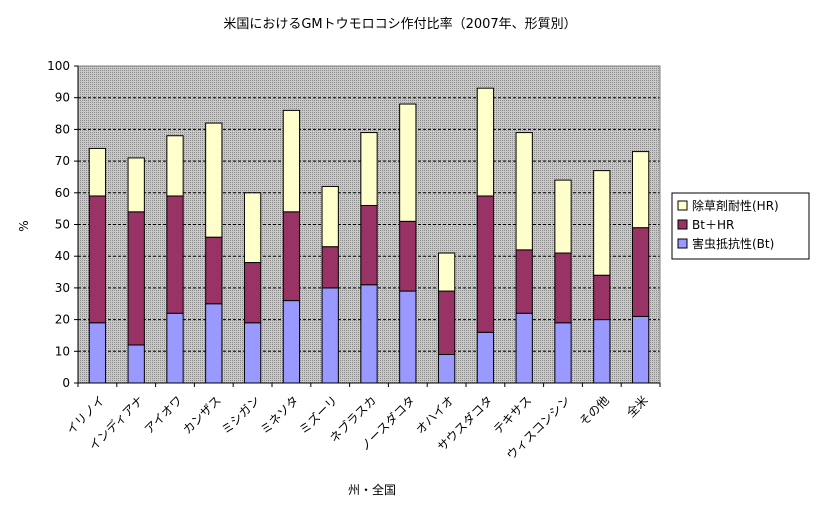 This screenshot has width=821, height=510. I want to click on x-category-label: ミネソタ, so click(280, 415).